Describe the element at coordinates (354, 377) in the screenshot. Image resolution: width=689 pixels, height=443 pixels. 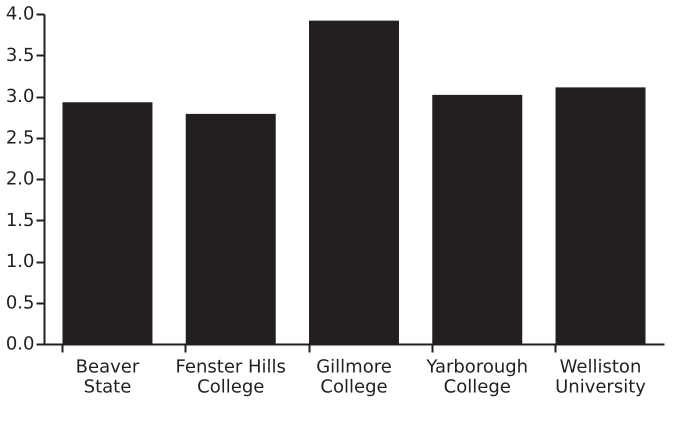
I see `x-tick-label: Gillmore College` at that location.